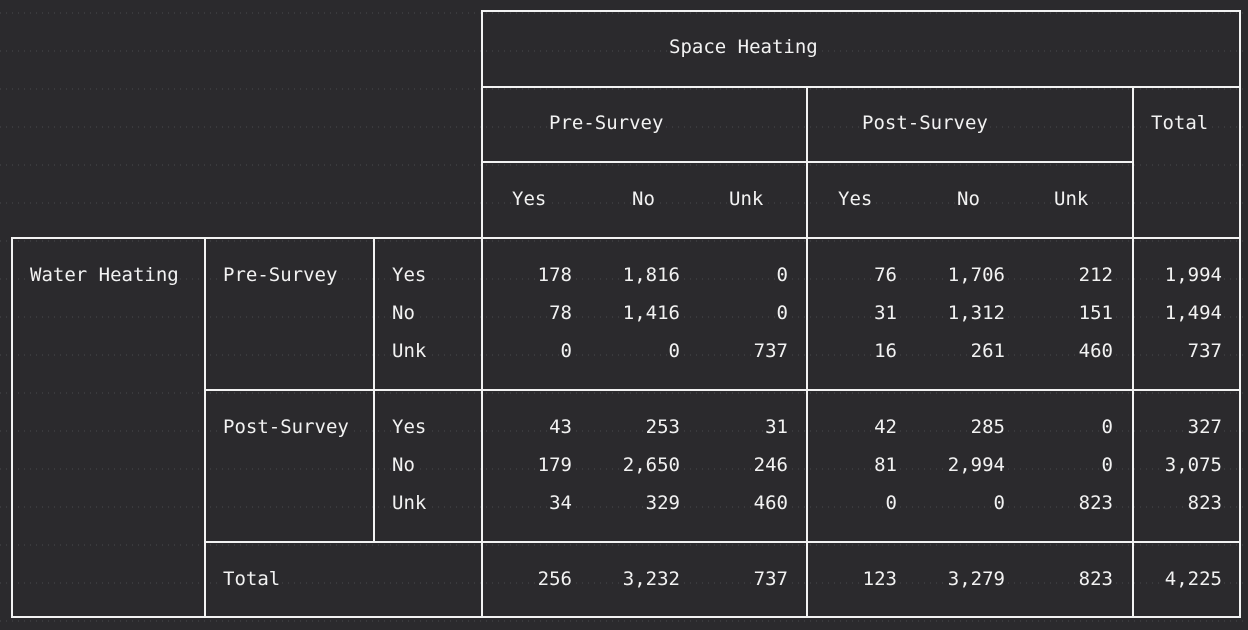  What do you see at coordinates (770, 465) in the screenshot?
I see `table-cell: 246` at bounding box center [770, 465].